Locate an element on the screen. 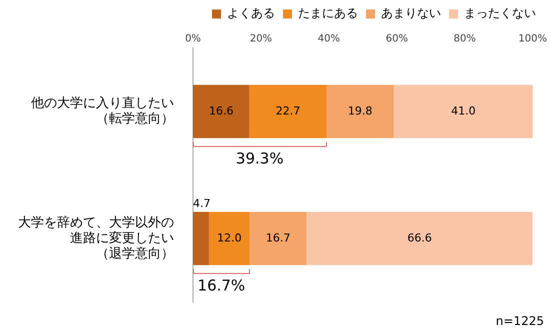  data-label: 16.7 is located at coordinates (278, 237).